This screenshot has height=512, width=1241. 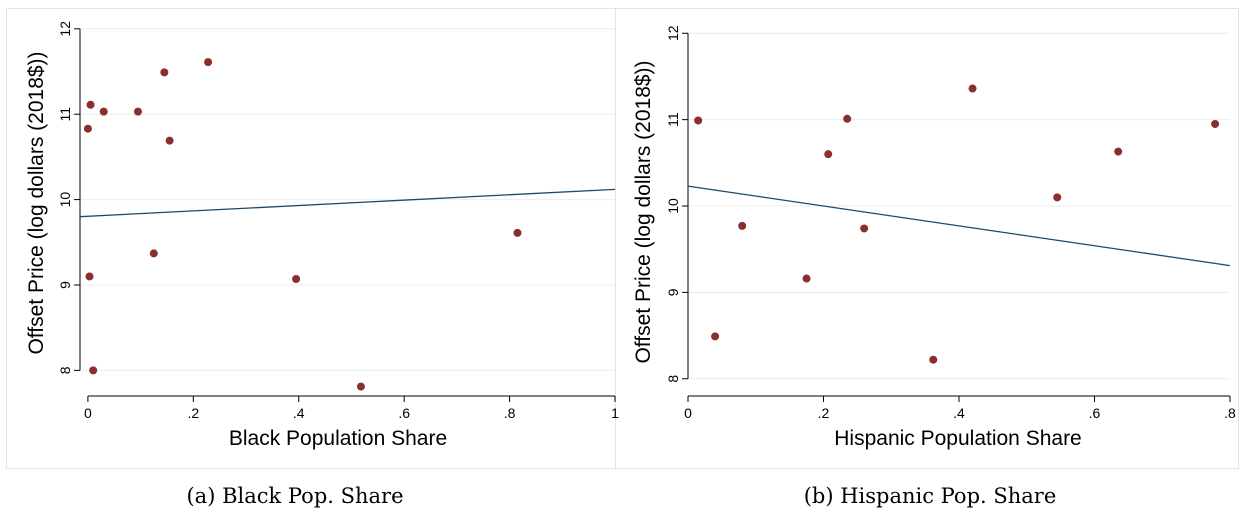 What do you see at coordinates (643, 211) in the screenshot?
I see `panel-b-y-axis-title: Offset Price (log dollars (2018$))` at bounding box center [643, 211].